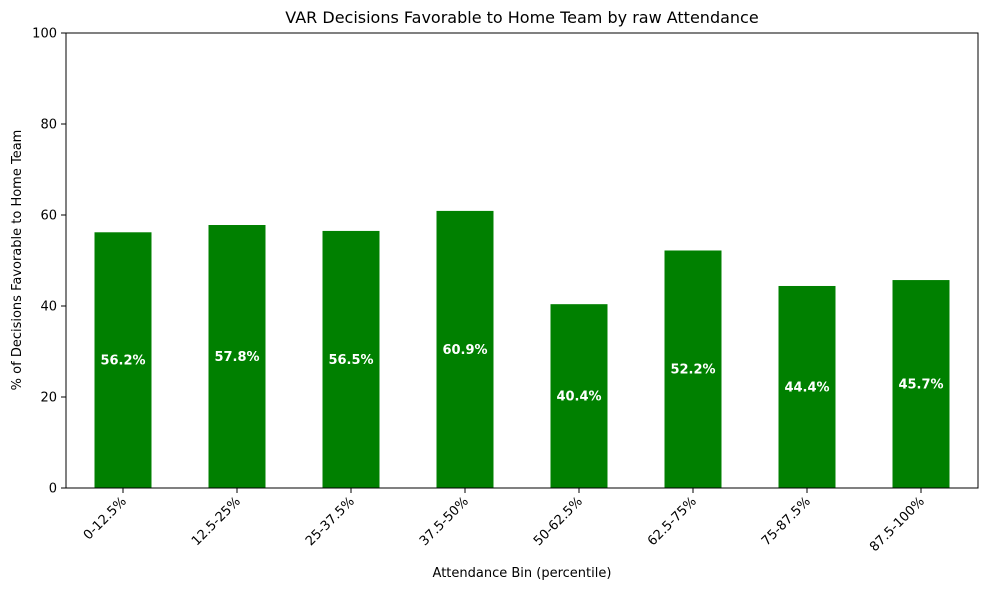 The width and height of the screenshot is (988, 590). What do you see at coordinates (48, 398) in the screenshot?
I see `y-tick-label: 20` at bounding box center [48, 398].